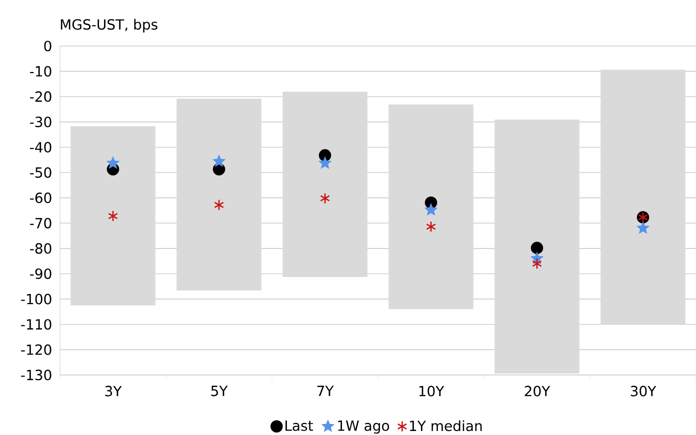  Describe the element at coordinates (41, 172) in the screenshot. I see `y-tick-label: -50` at that location.